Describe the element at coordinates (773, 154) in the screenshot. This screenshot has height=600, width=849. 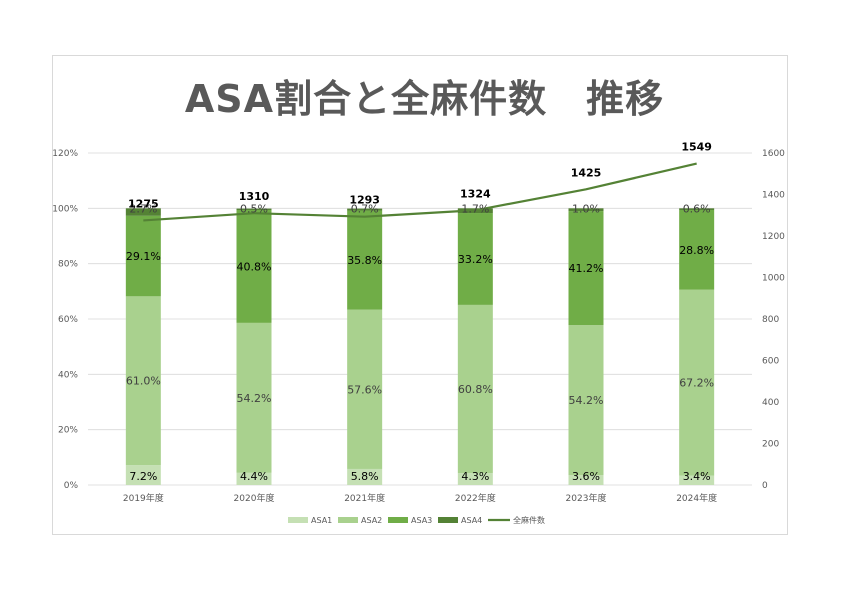
I see `y-right-tick-label: 1600` at that location.